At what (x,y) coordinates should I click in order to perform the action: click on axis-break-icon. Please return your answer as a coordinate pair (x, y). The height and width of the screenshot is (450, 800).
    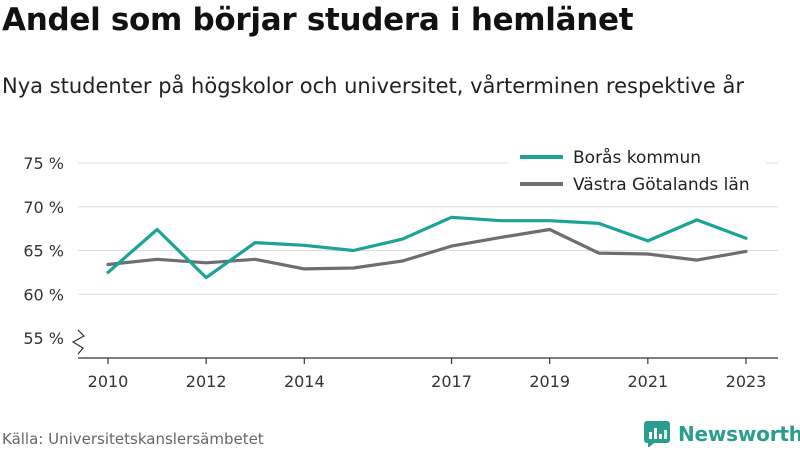
    Looking at the image, I should click on (78, 342).